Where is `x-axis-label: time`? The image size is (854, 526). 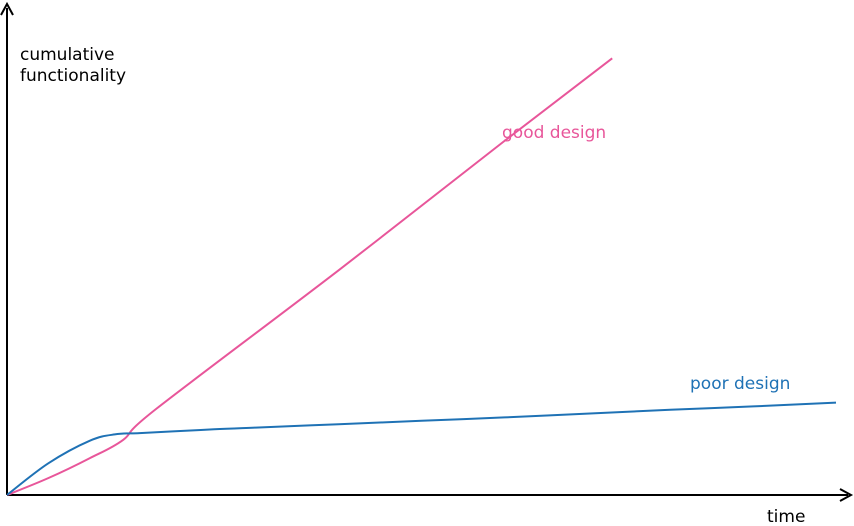 x-axis-label: time is located at coordinates (786, 516).